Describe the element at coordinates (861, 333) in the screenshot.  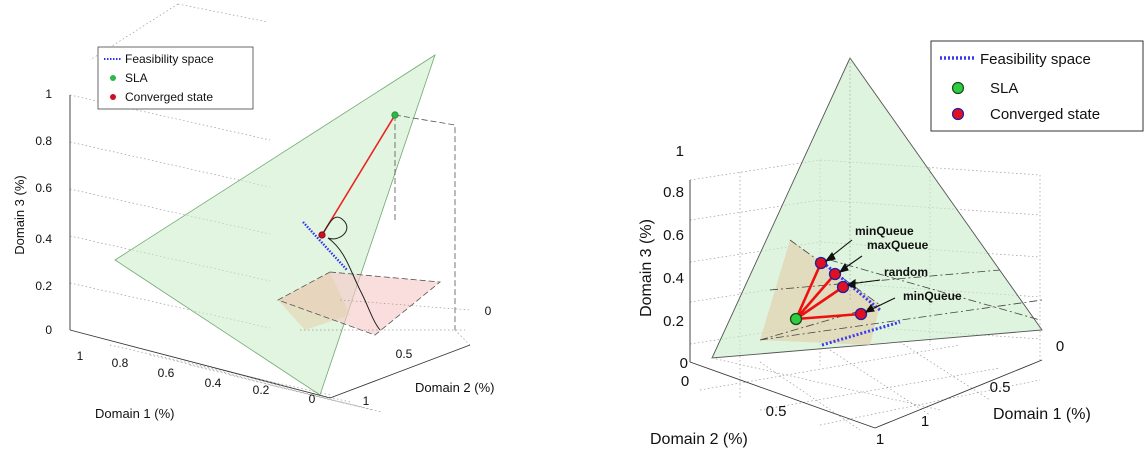
I see `right-feasibility-segment-a` at that location.